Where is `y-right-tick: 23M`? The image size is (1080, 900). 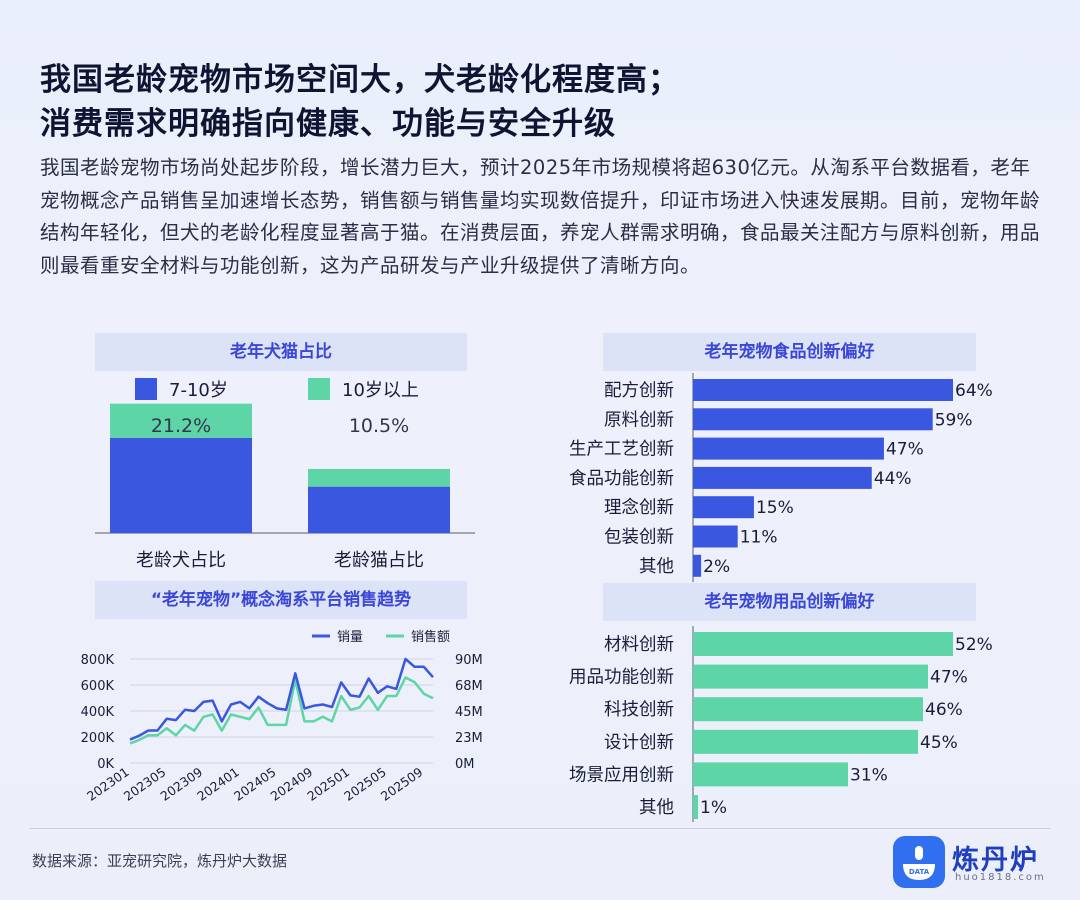
y-right-tick: 23M is located at coordinates (469, 738).